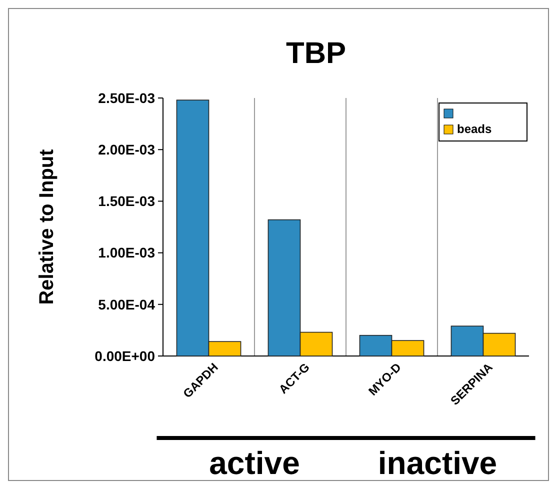 This screenshot has height=489, width=557. What do you see at coordinates (125, 356) in the screenshot?
I see `y-tick-label: 0.00E+00` at bounding box center [125, 356].